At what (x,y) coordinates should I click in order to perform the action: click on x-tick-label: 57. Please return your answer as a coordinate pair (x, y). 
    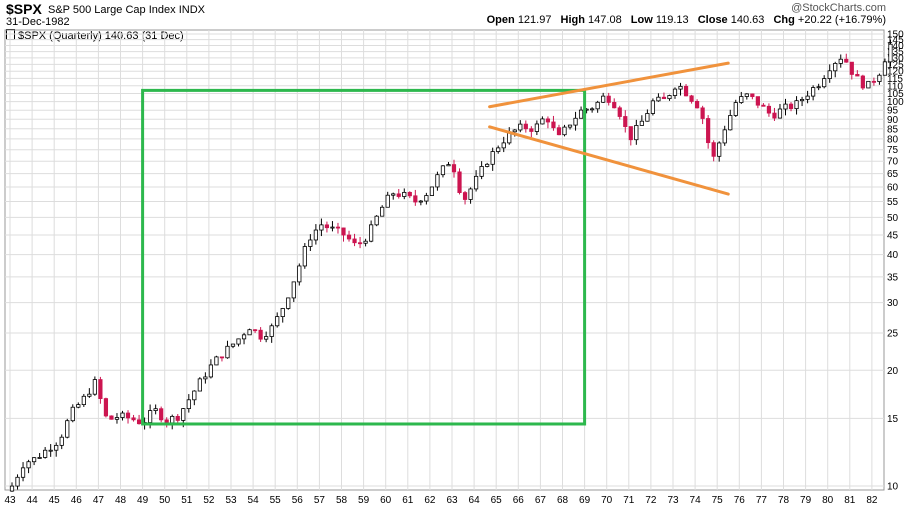
    Looking at the image, I should click on (320, 500).